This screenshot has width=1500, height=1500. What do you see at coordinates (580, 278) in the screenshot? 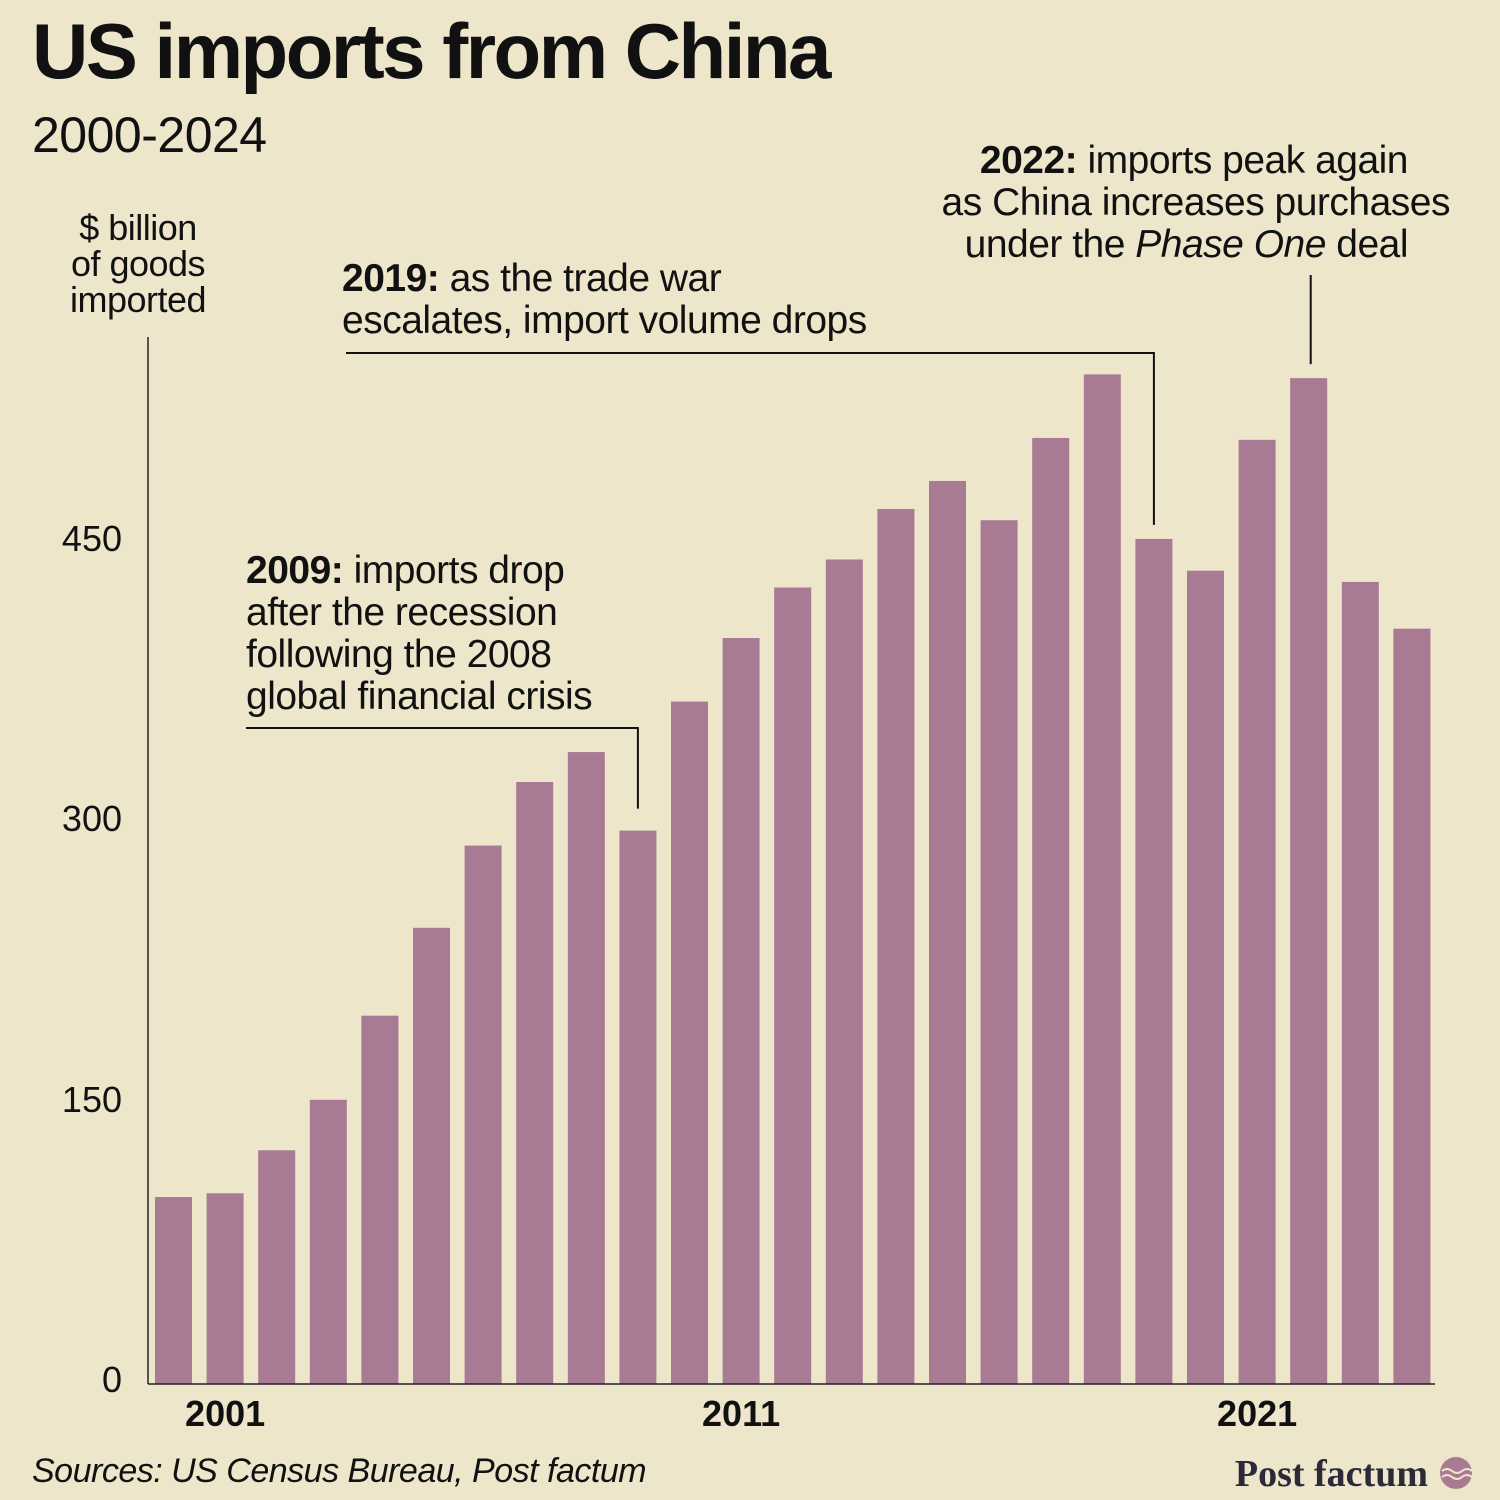
I see `annotation-text: as the trade war` at bounding box center [580, 278].